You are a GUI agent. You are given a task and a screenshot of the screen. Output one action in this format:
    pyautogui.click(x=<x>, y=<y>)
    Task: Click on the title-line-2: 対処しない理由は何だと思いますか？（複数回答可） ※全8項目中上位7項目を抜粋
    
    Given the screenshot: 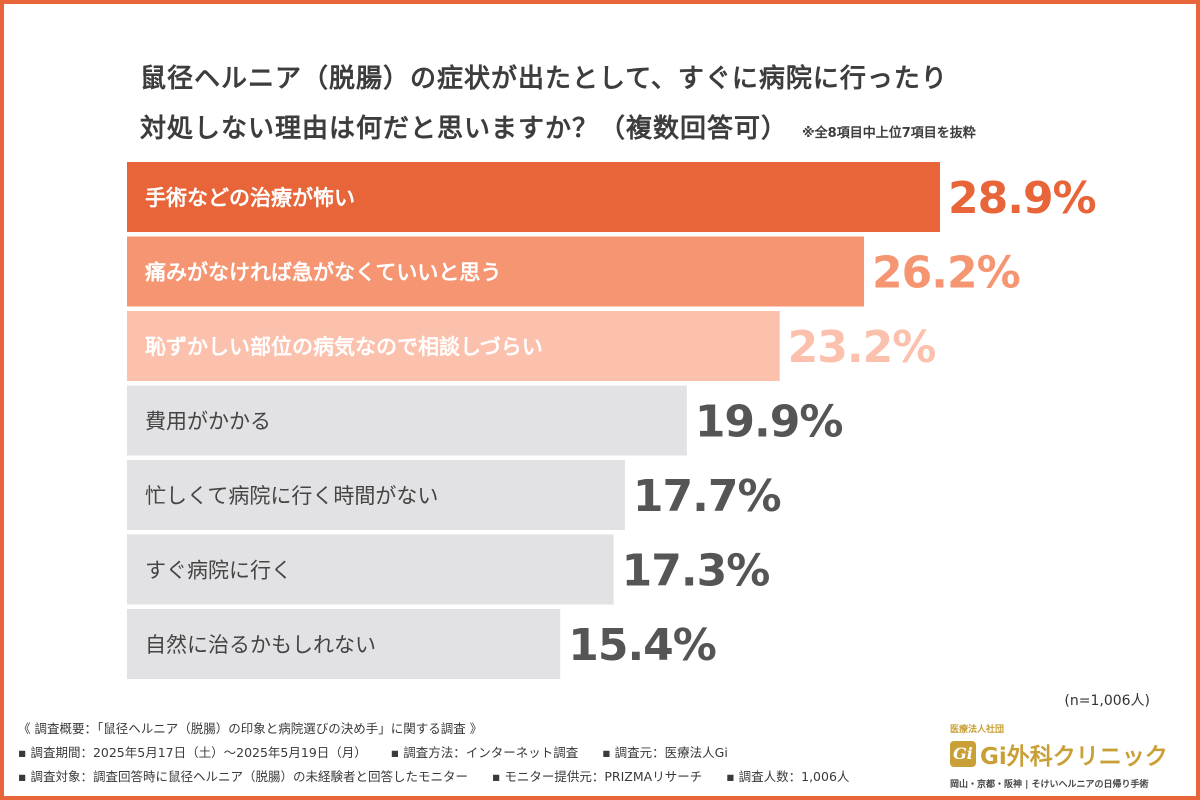 What is the action you would take?
    pyautogui.click(x=558, y=131)
    